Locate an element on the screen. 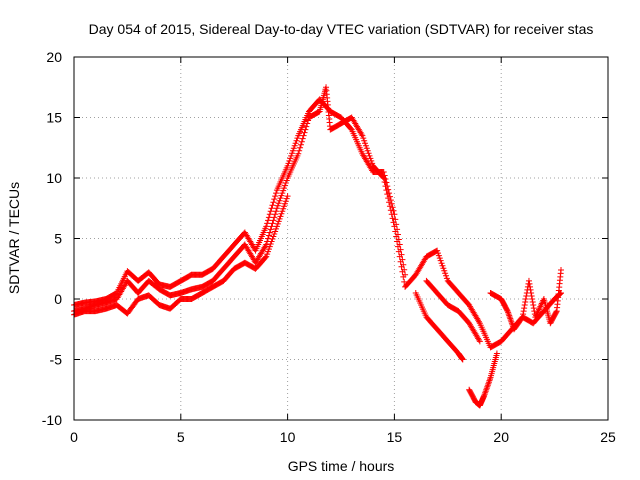 This screenshot has width=640, height=480. data-series is located at coordinates (526, 299).